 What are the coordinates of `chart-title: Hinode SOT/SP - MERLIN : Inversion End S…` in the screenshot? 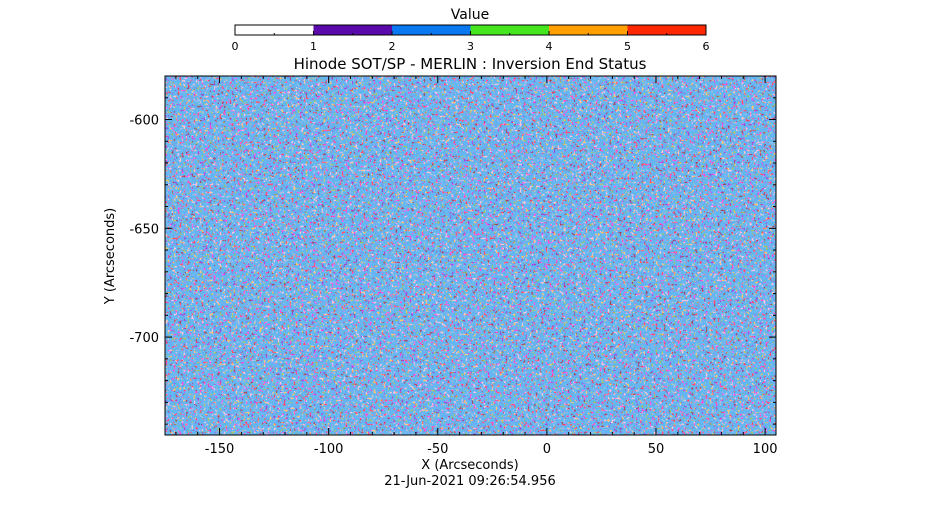 It's located at (470, 64).